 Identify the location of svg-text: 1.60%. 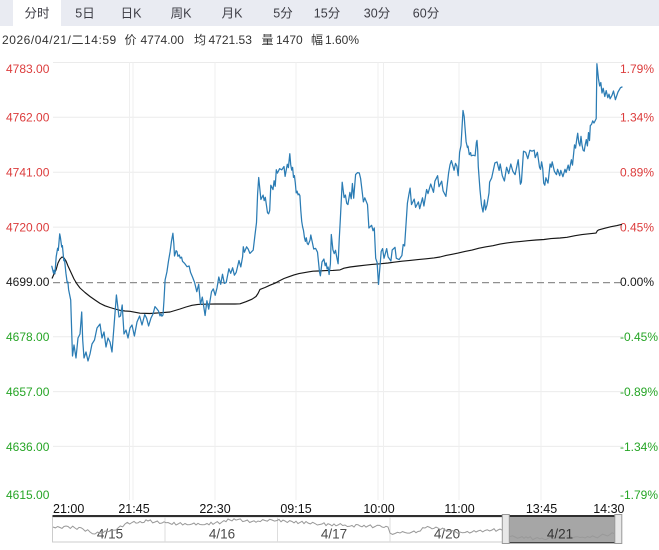
(342, 40).